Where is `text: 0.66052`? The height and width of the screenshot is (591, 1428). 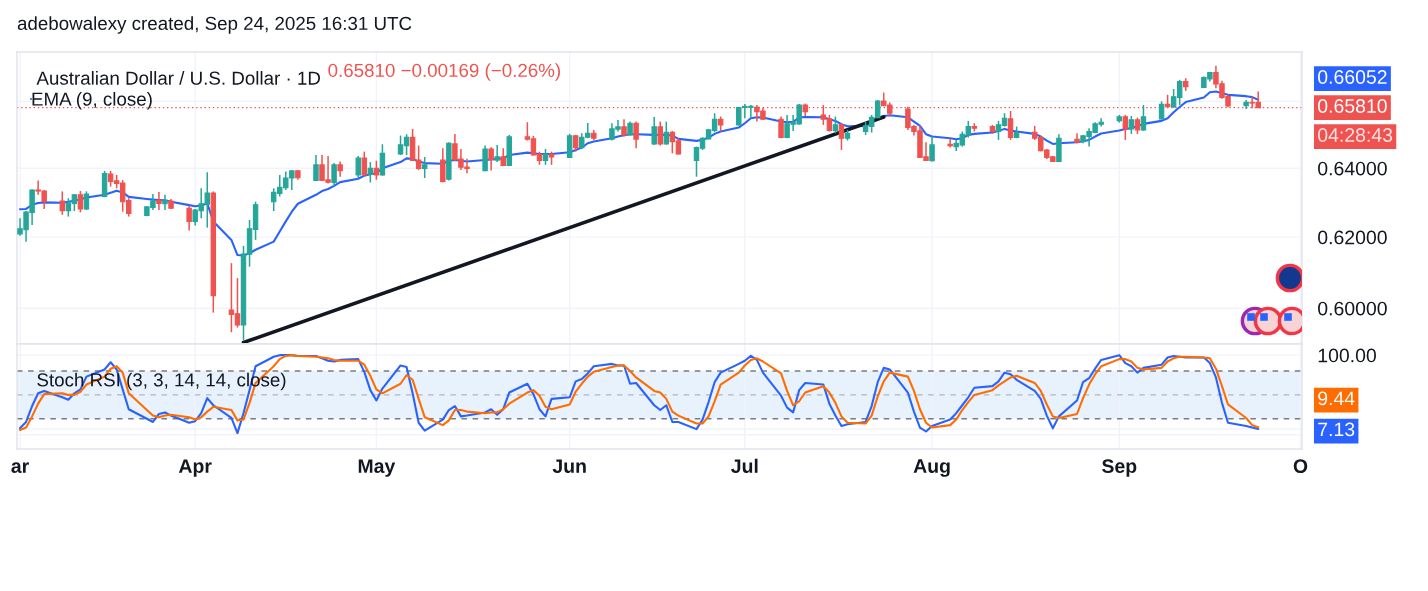
text: 0.66052 is located at coordinates (1352, 77).